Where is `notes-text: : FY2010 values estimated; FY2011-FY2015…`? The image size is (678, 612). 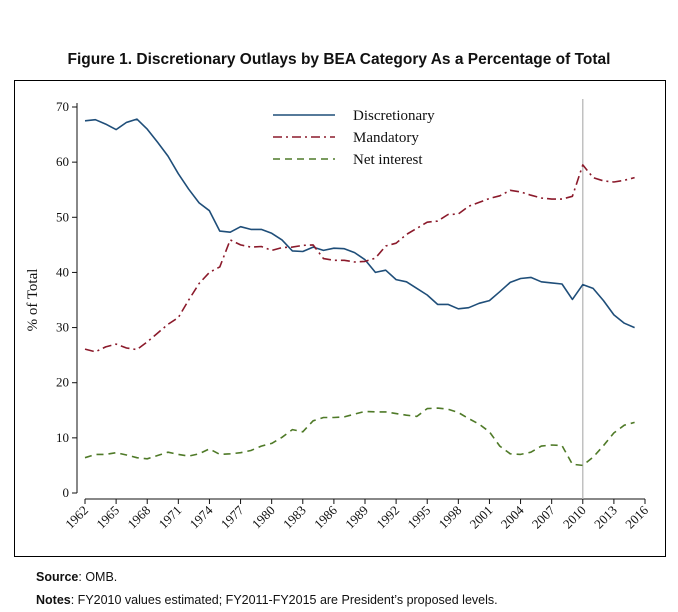 notes-text: : FY2010 values estimated; FY2011-FY2015… is located at coordinates (284, 600).